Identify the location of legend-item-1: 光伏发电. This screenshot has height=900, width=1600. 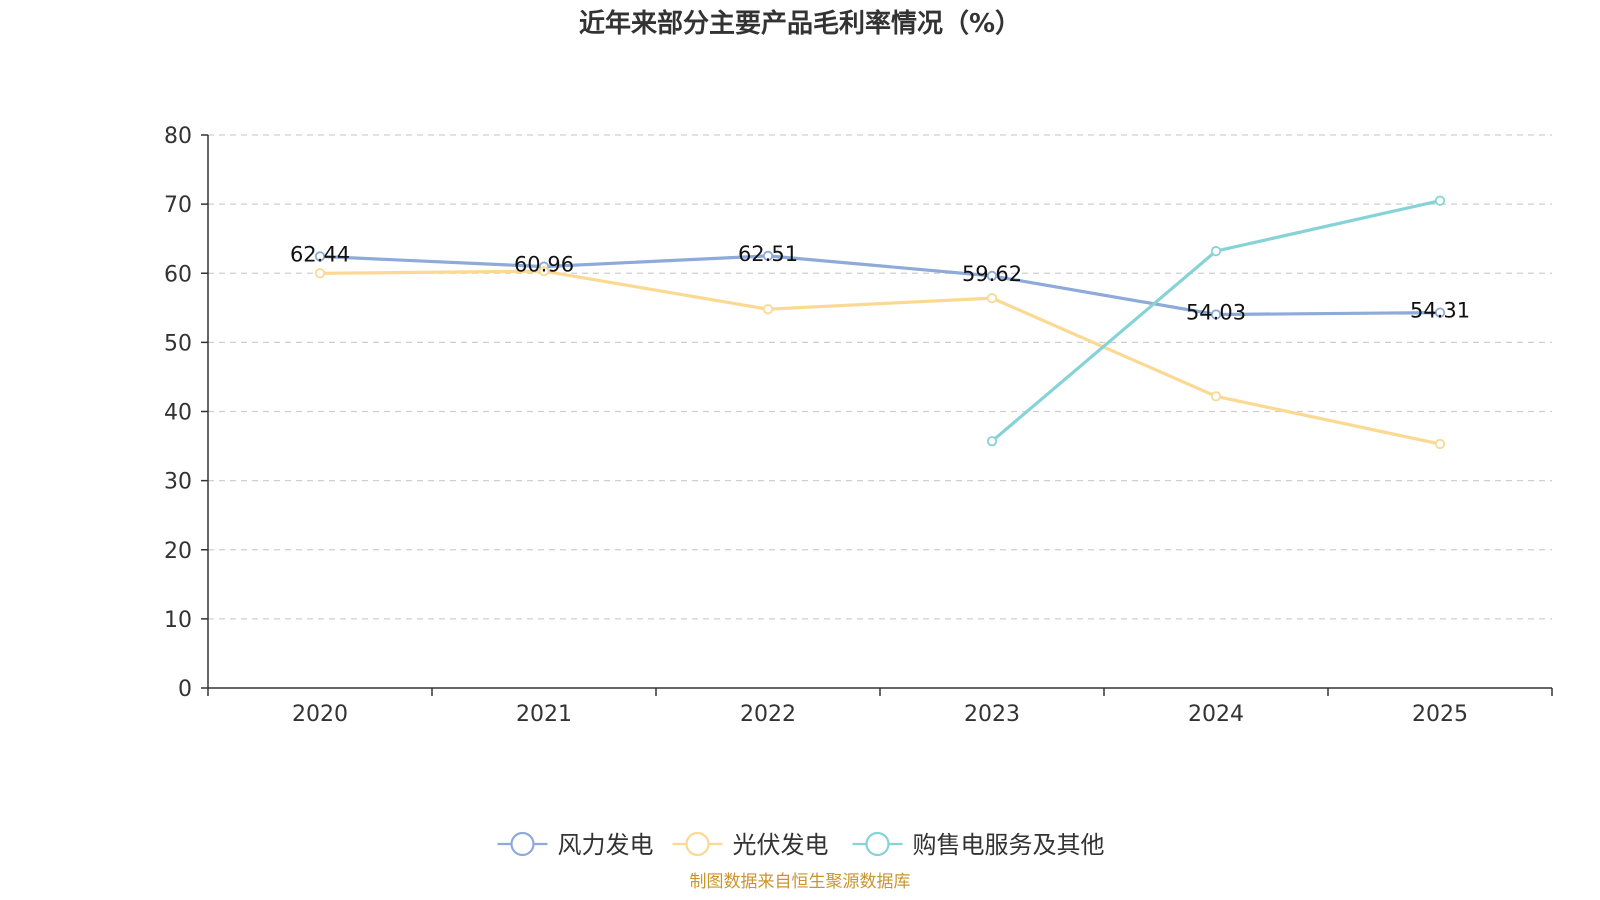
(750, 845).